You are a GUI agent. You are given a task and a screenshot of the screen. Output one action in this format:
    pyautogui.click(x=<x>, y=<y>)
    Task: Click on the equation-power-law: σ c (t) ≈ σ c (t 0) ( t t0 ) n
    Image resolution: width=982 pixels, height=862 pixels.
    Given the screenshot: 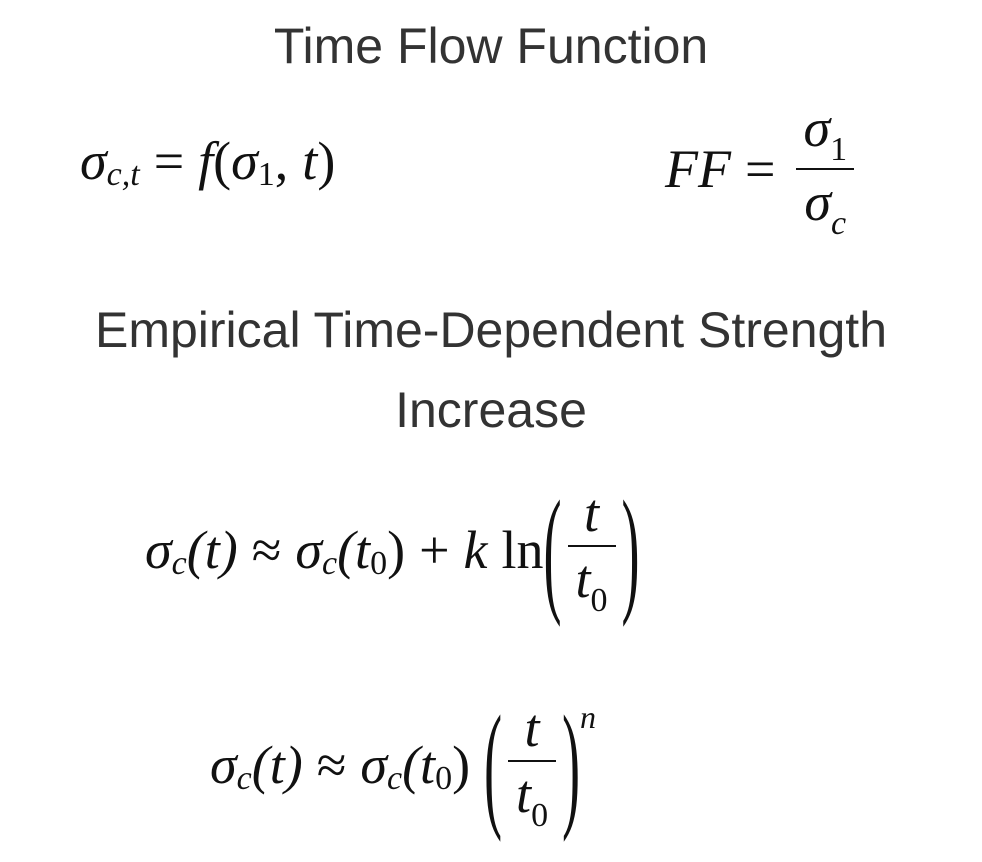 What is the action you would take?
    pyautogui.click(x=403, y=765)
    